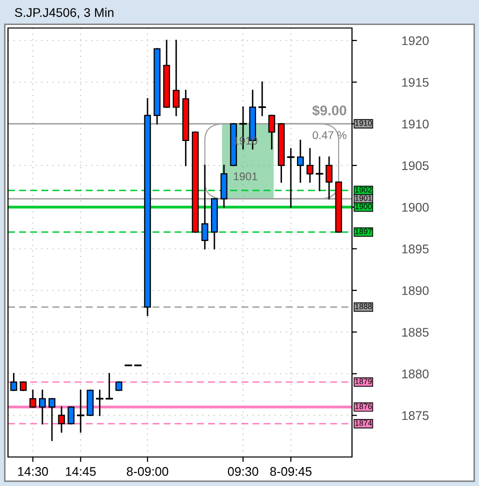 This screenshot has height=486, width=479. Describe the element at coordinates (81, 471) in the screenshot. I see `x-tick-label: 14:45` at that location.